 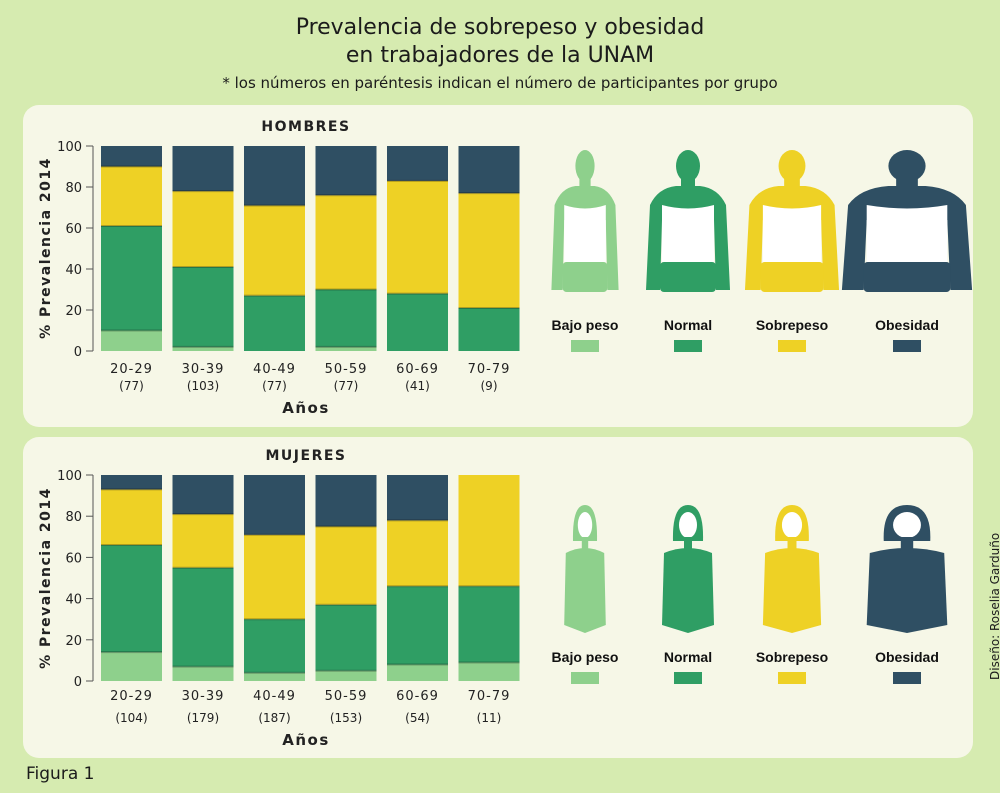 What do you see at coordinates (907, 325) in the screenshot?
I see `men-legend-label: Obesidad` at bounding box center [907, 325].